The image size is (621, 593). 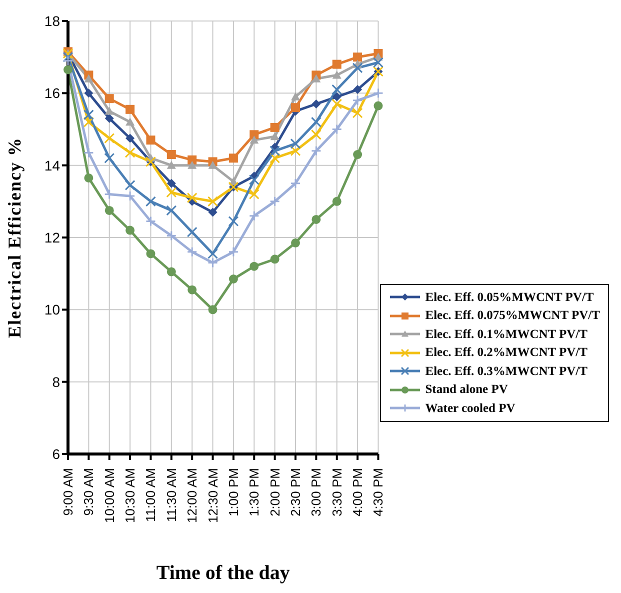 I want to click on y-axis-title: Electrical Efficiency %, so click(x=14, y=237).